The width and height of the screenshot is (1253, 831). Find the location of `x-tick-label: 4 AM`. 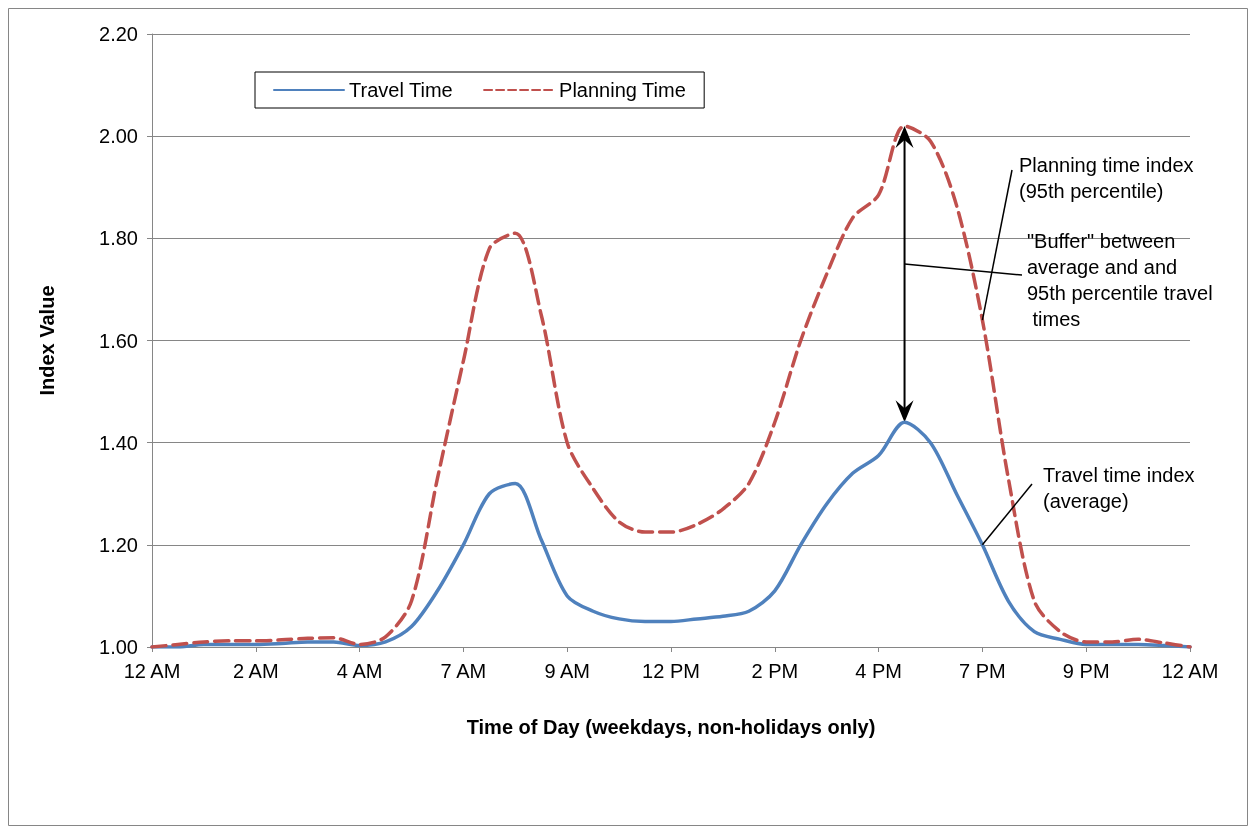

x-tick-label: 4 AM is located at coordinates (359, 671).